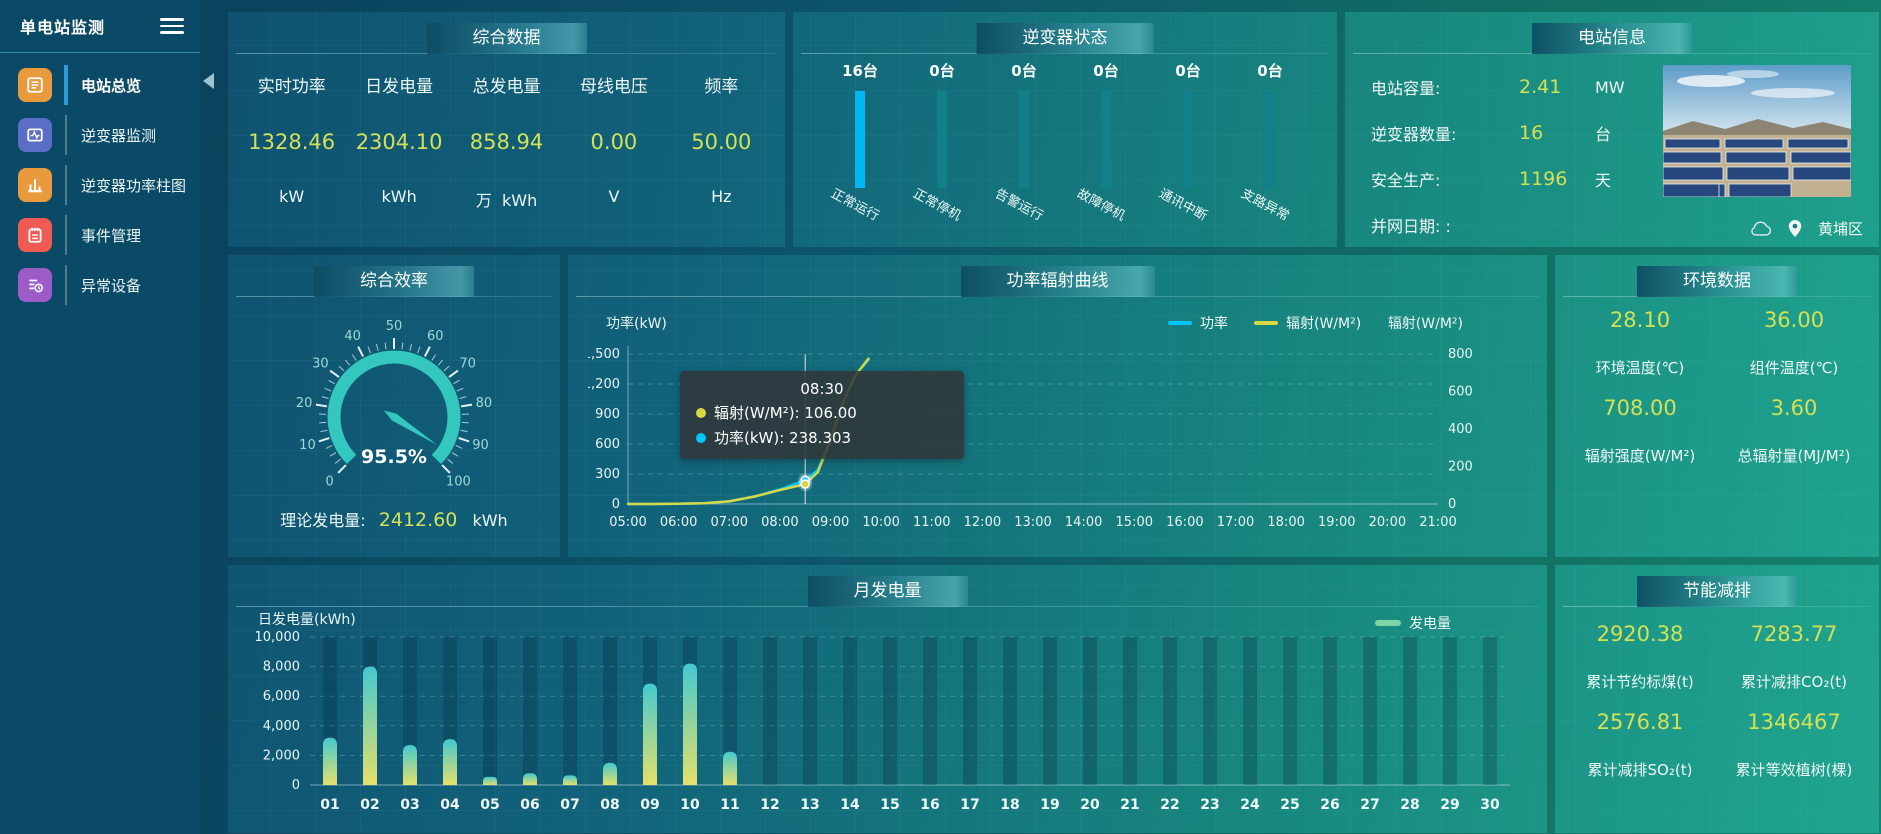 This screenshot has height=834, width=1881. I want to click on theoretical-energy-row: 理论发电量: 2412.60 kWh, so click(394, 519).